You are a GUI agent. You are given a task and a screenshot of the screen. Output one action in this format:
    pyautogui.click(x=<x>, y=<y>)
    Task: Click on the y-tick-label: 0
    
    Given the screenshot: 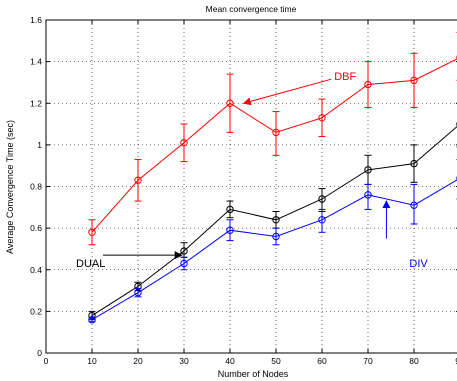 What is the action you would take?
    pyautogui.click(x=39, y=353)
    